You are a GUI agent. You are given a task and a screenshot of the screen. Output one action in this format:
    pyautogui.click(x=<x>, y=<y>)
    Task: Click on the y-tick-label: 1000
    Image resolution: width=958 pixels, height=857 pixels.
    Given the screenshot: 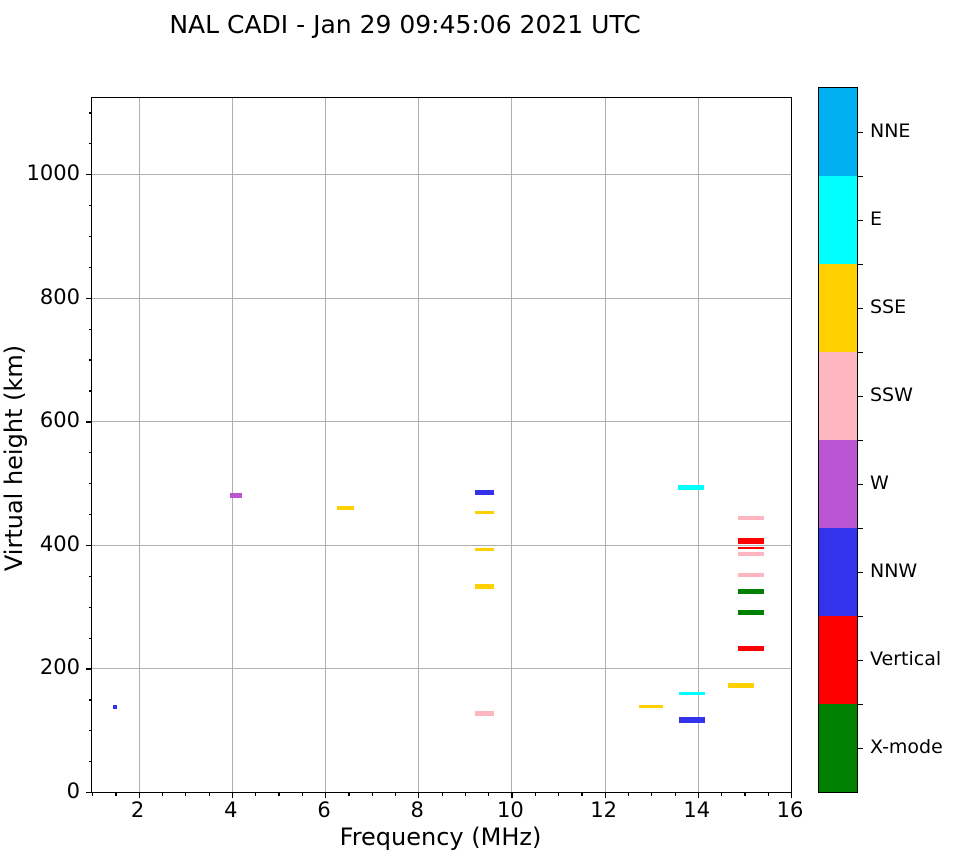 What is the action you would take?
    pyautogui.click(x=53, y=173)
    